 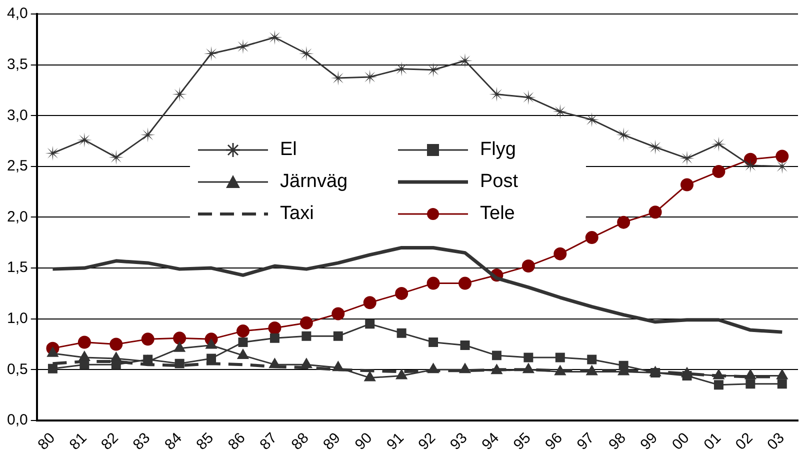 What do you see at coordinates (46, 442) in the screenshot?
I see `x-tick-label: 80` at bounding box center [46, 442].